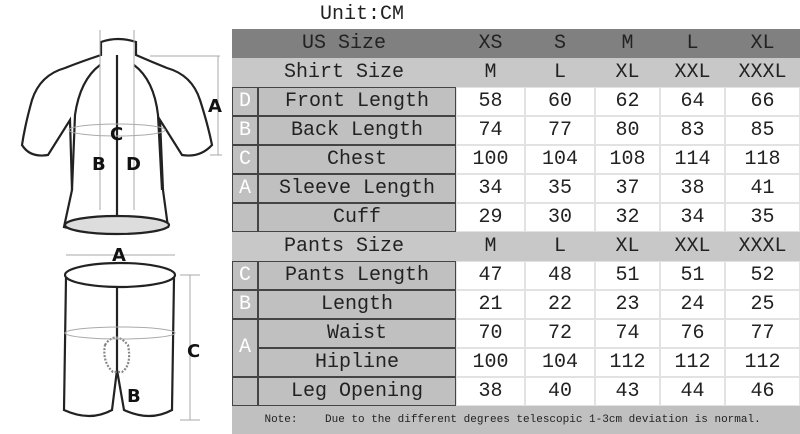 The width and height of the screenshot is (800, 434). Describe the element at coordinates (627, 72) in the screenshot. I see `shirt-size: XL` at that location.